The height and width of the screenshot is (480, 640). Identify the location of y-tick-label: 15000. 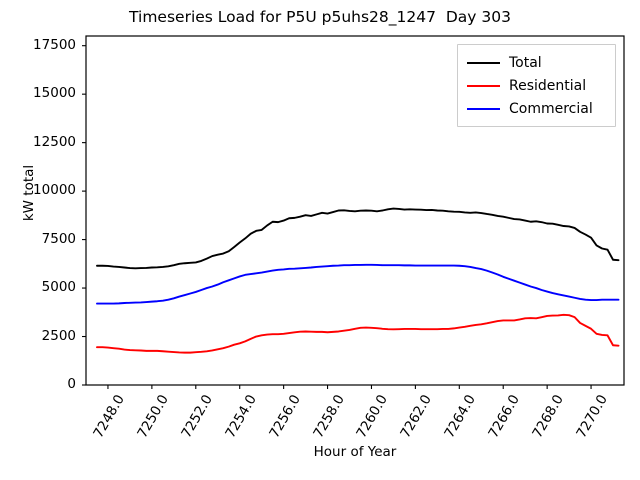
(54, 93).